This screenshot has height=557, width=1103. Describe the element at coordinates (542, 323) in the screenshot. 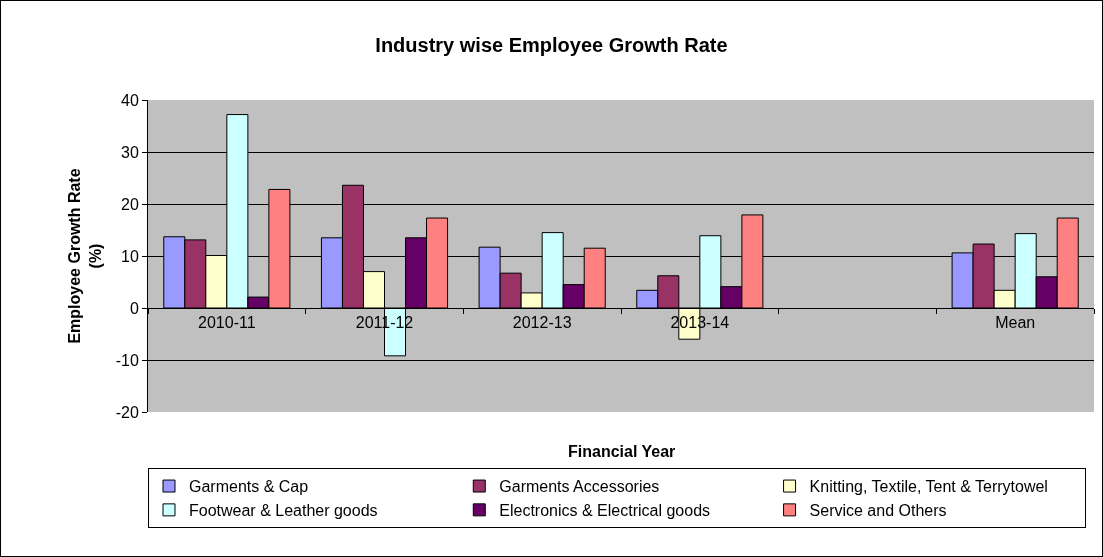

I see `x-tick-label: 2012-13` at that location.